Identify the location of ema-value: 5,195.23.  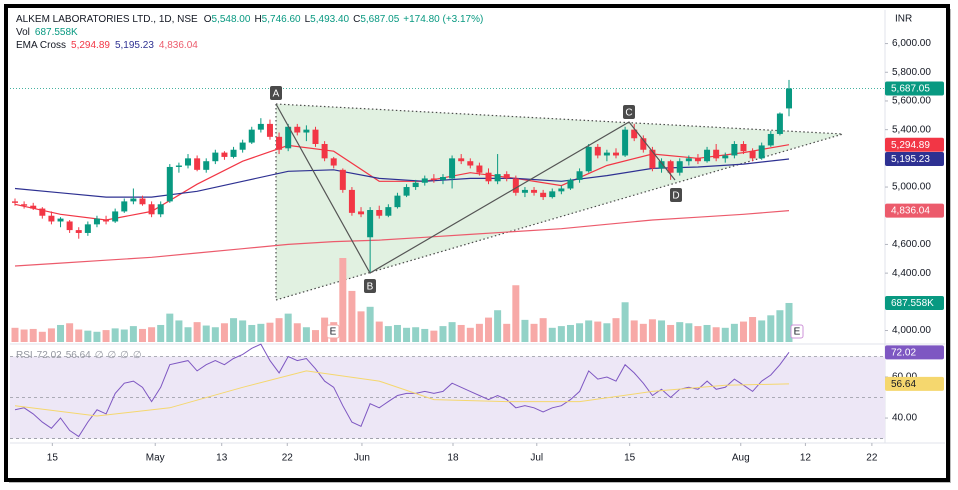
(134, 45).